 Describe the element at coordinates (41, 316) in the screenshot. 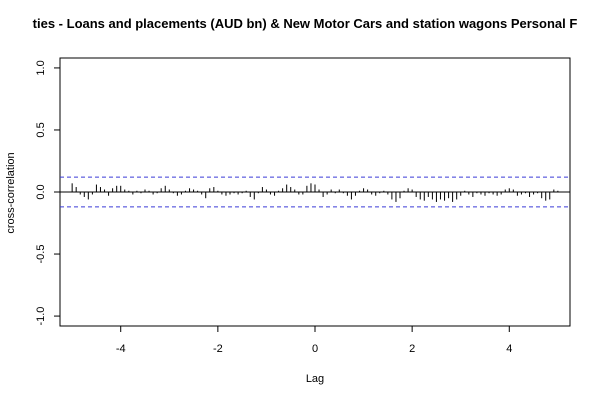

I see `y-tick-label: -1.0` at that location.